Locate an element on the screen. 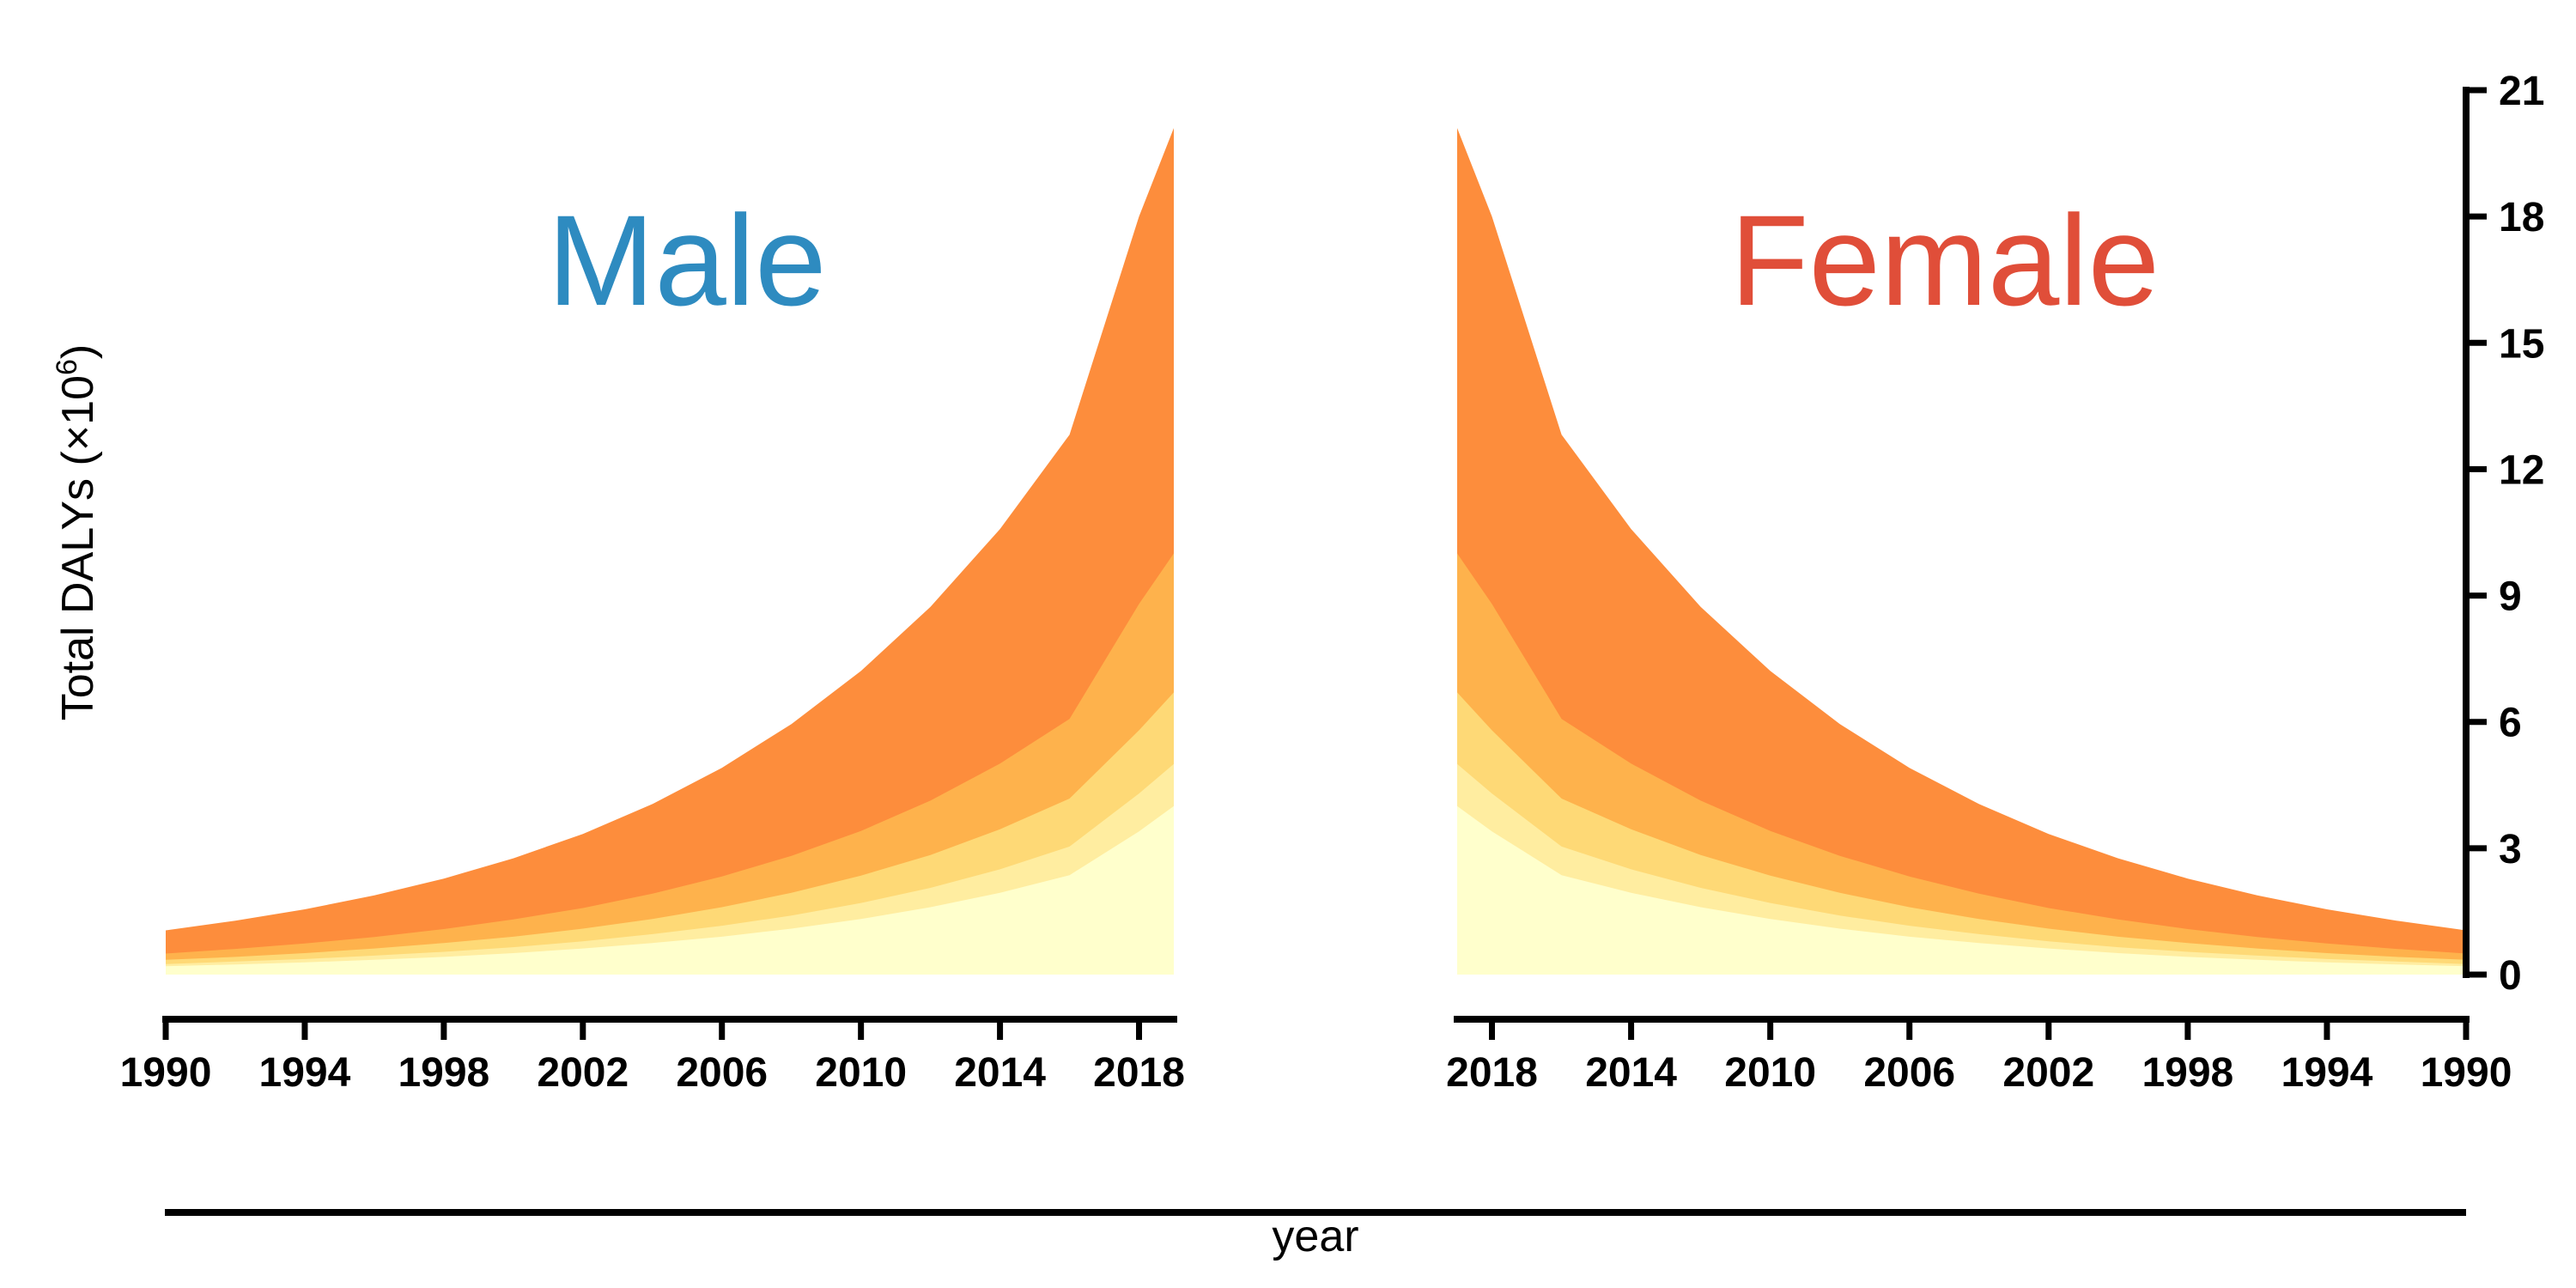 The width and height of the screenshot is (2576, 1288). female-panel-title: Female is located at coordinates (1945, 260).